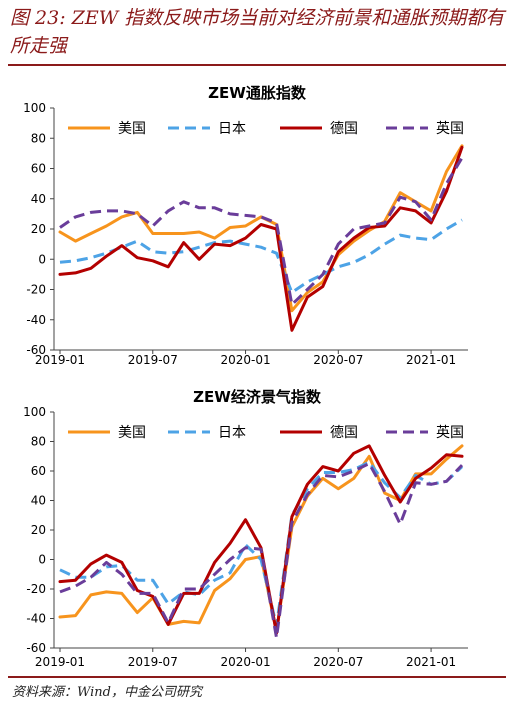 The image size is (515, 706). I want to click on figure-title: 图 23: ZEW 指数反映市场当前对经济前景和通胀预期都有所走强, so click(257, 32).